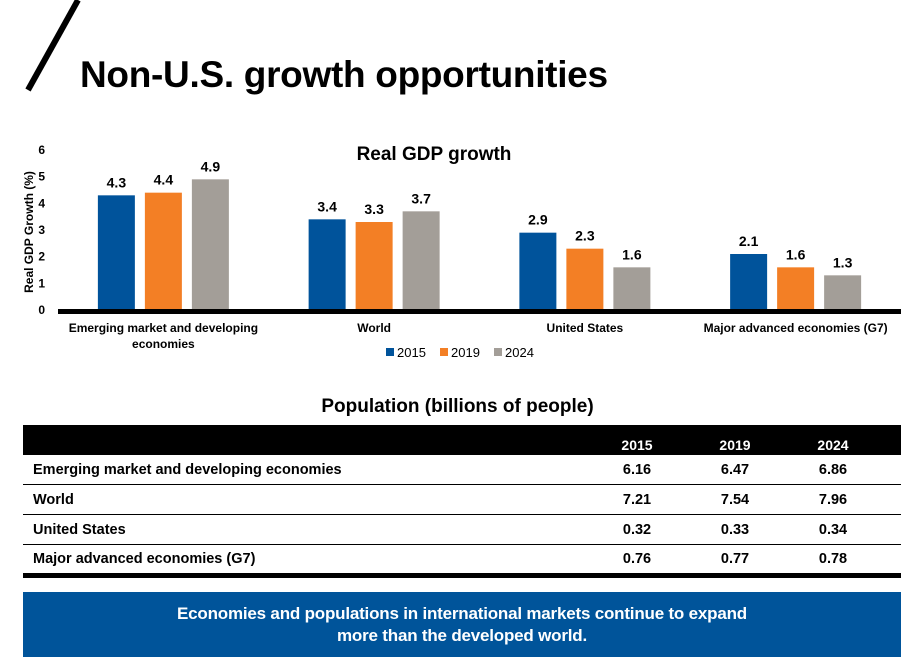  Describe the element at coordinates (519, 352) in the screenshot. I see `legend-label-2024: 2024` at that location.